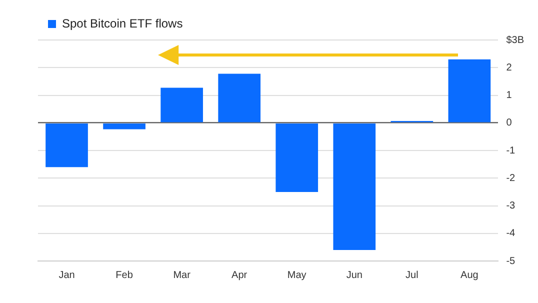  Describe the element at coordinates (511, 206) in the screenshot. I see `y-tick-label: -3` at that location.